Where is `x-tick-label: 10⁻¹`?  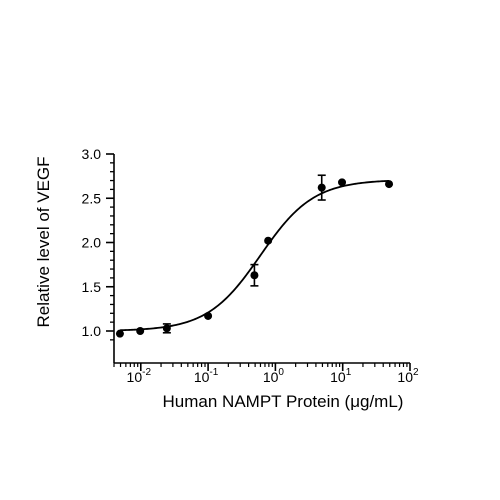
x-tick-label: 10⁻¹ is located at coordinates (206, 376).